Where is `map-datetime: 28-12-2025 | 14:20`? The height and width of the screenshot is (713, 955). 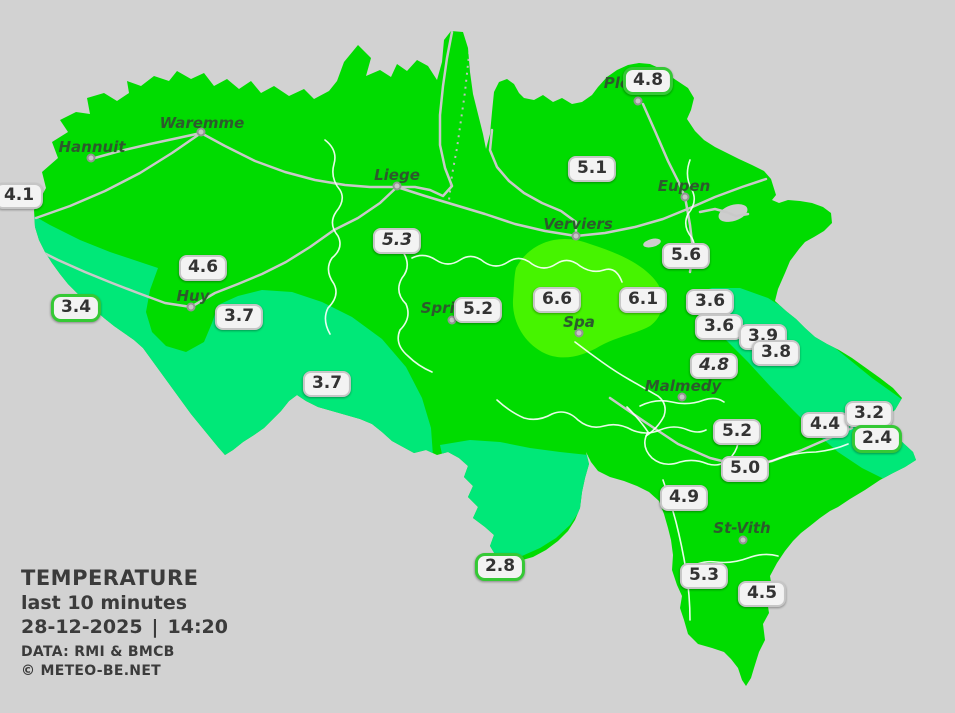
map-datetime: 28-12-2025 | 14:20 is located at coordinates (124, 627).